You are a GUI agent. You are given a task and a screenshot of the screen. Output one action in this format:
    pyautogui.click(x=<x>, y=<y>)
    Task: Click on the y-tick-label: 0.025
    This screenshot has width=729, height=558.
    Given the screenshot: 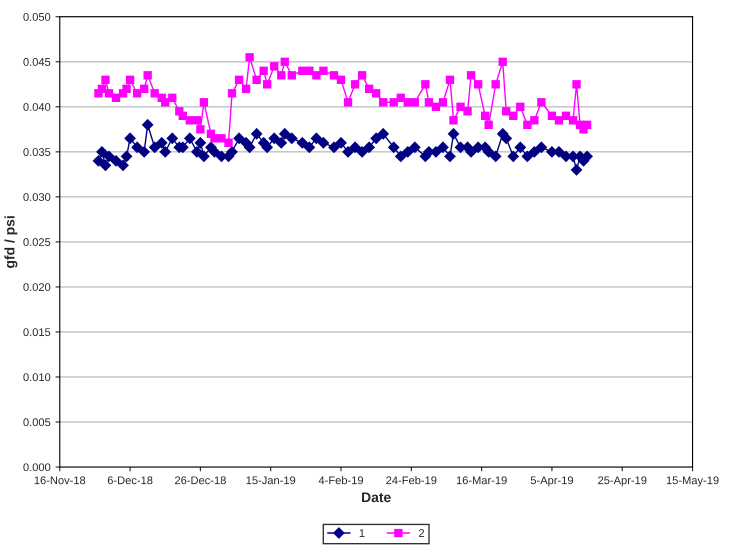 What is the action you would take?
    pyautogui.click(x=36, y=242)
    